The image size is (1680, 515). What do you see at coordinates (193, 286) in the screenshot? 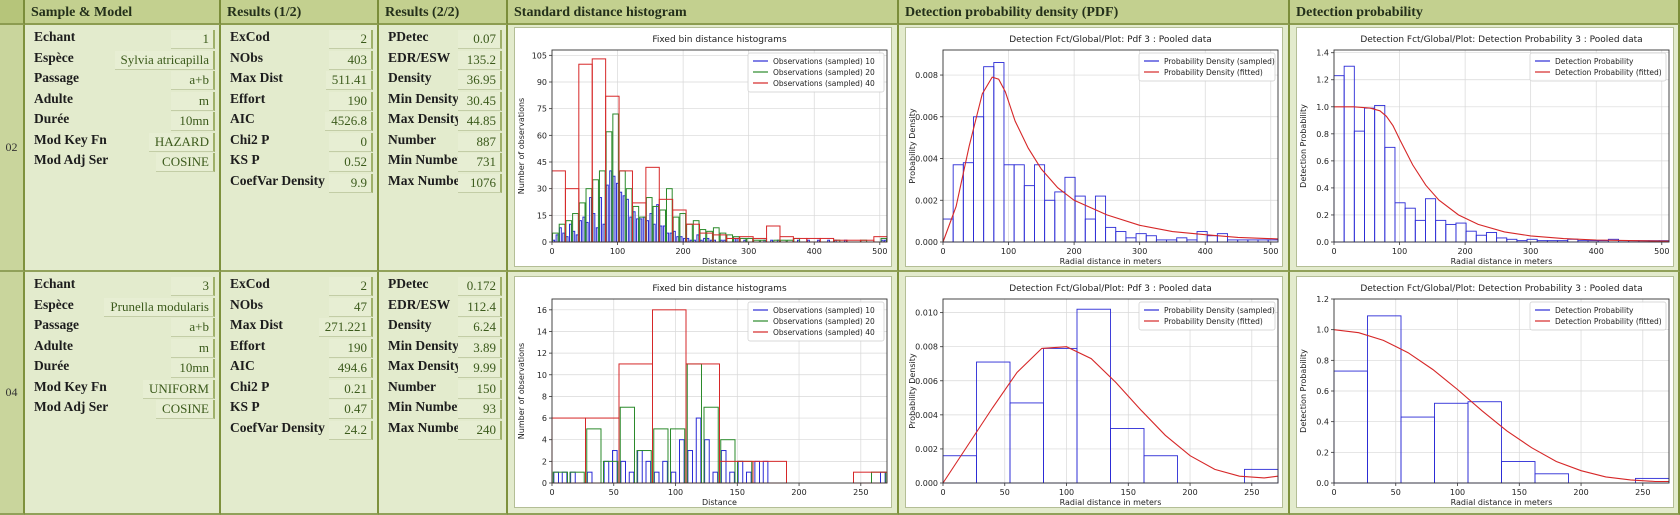
I see `field-value: 3` at bounding box center [193, 286].